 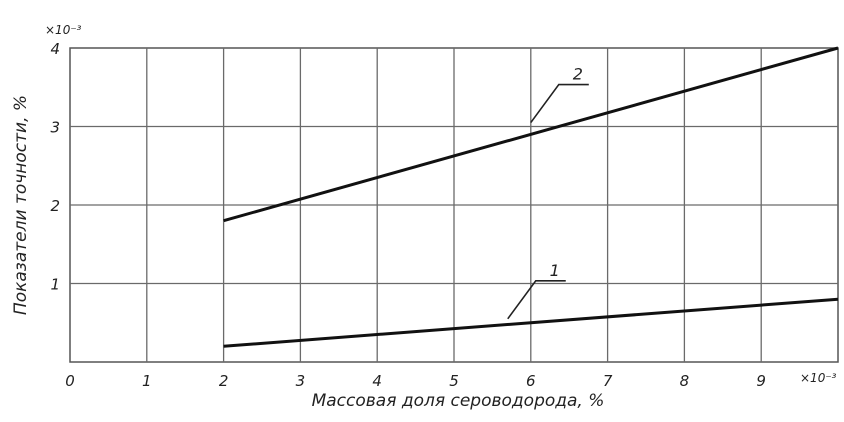 I want to click on x-tick-label: 0, so click(x=70, y=381).